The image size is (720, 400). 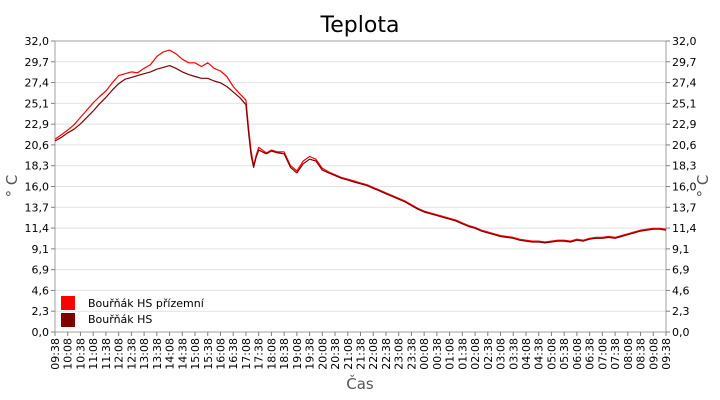 I want to click on x-tick-label: 19:08, so click(x=297, y=354).